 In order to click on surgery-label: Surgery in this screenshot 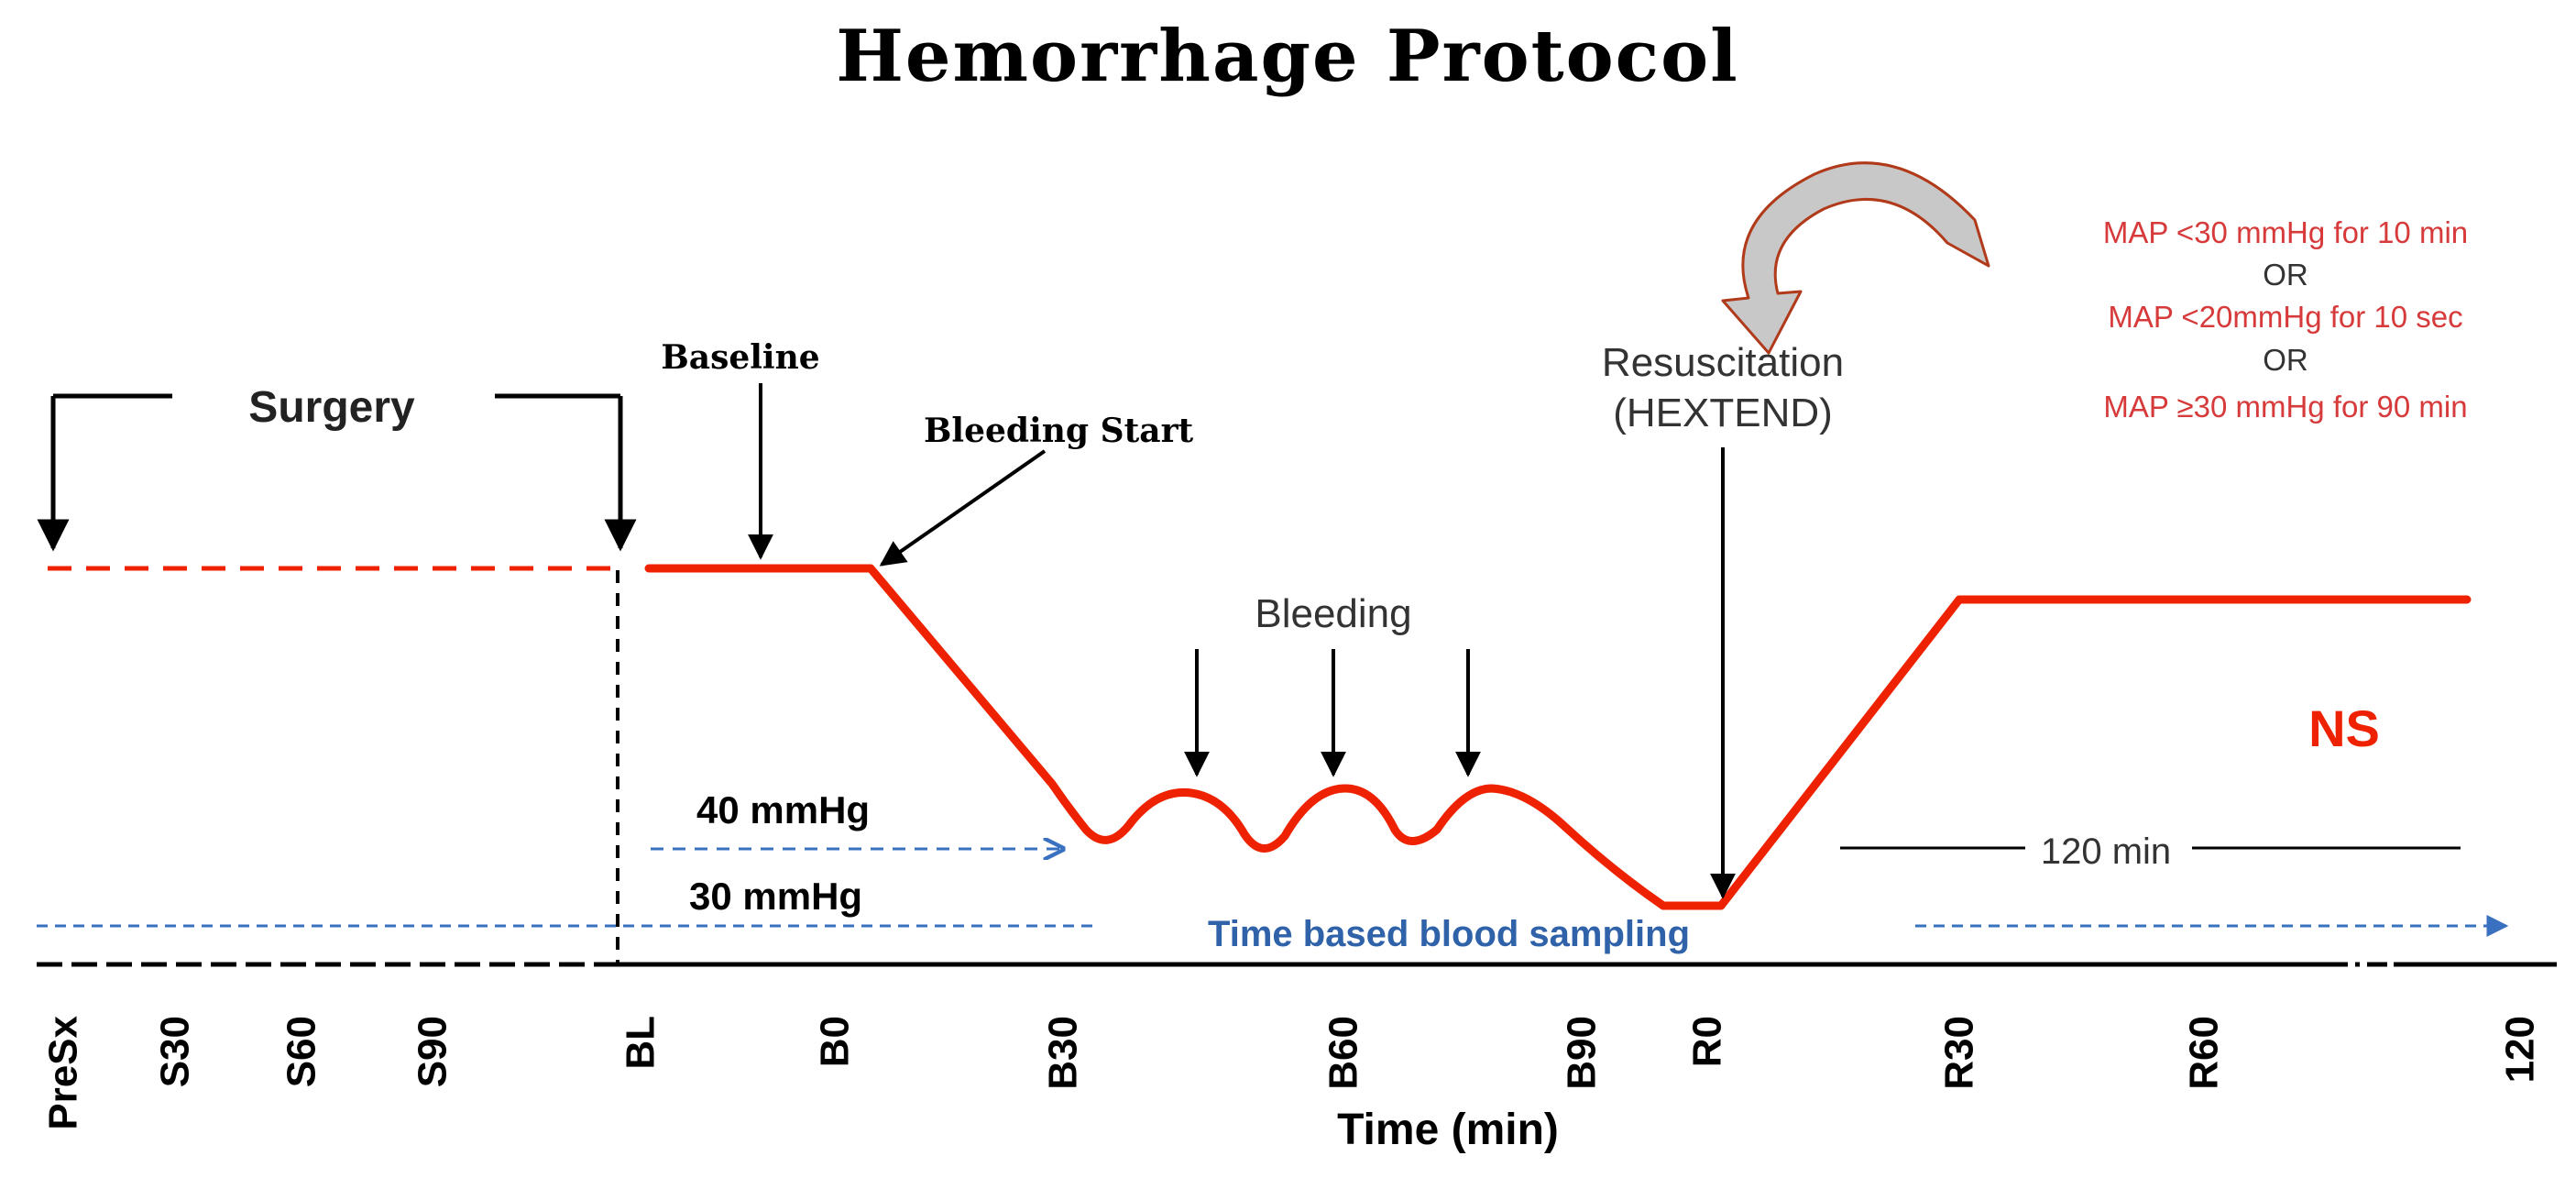, I will do `click(331, 407)`.